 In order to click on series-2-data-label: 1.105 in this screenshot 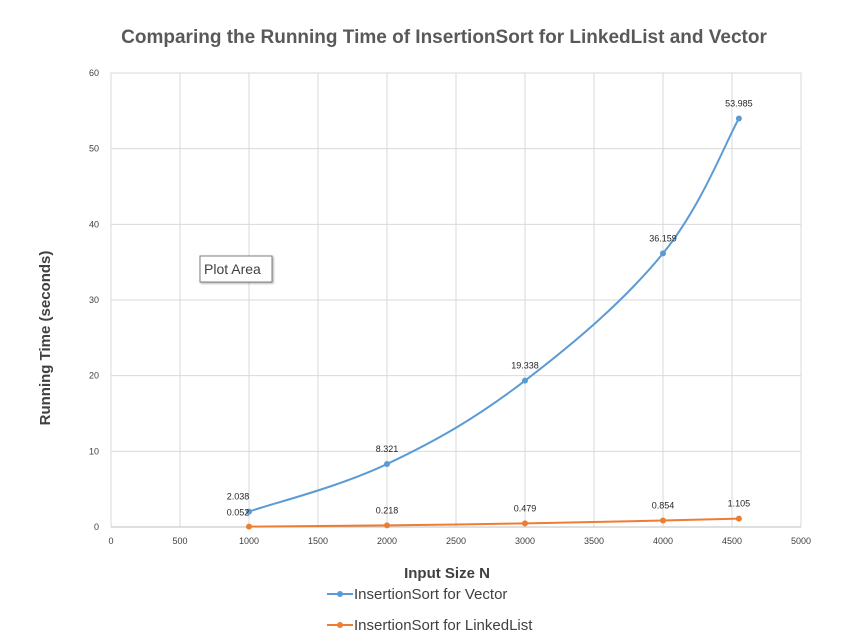, I will do `click(739, 504)`.